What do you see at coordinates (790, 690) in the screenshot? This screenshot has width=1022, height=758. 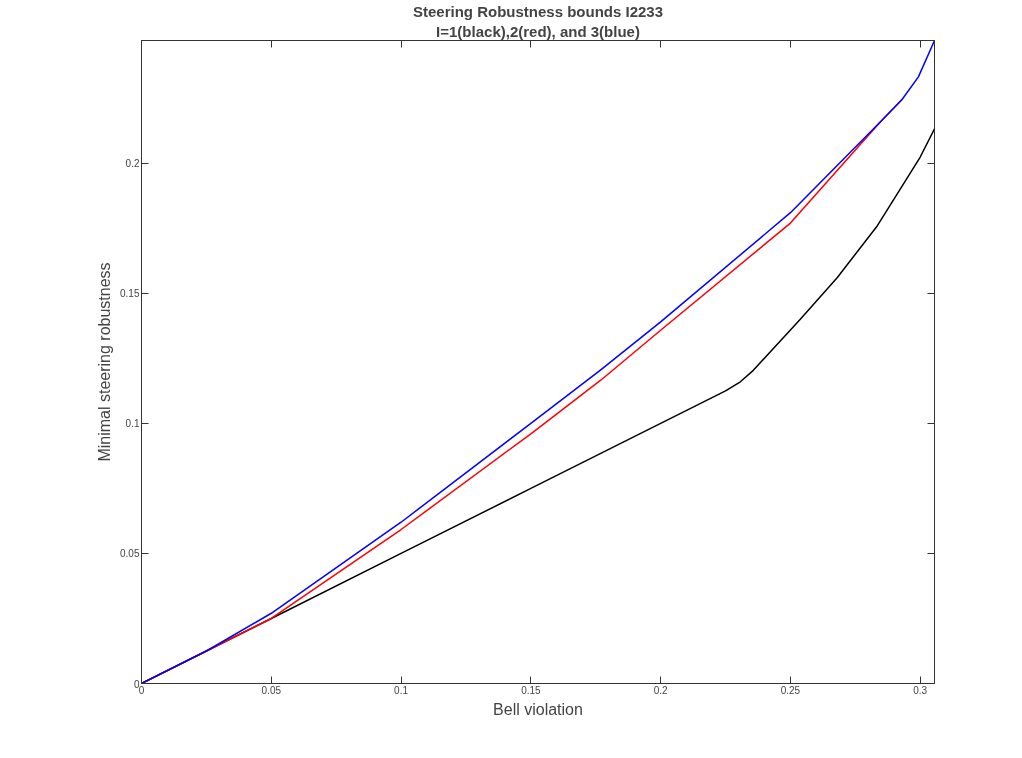 I see `x-tick-label: 0.25` at bounding box center [790, 690].